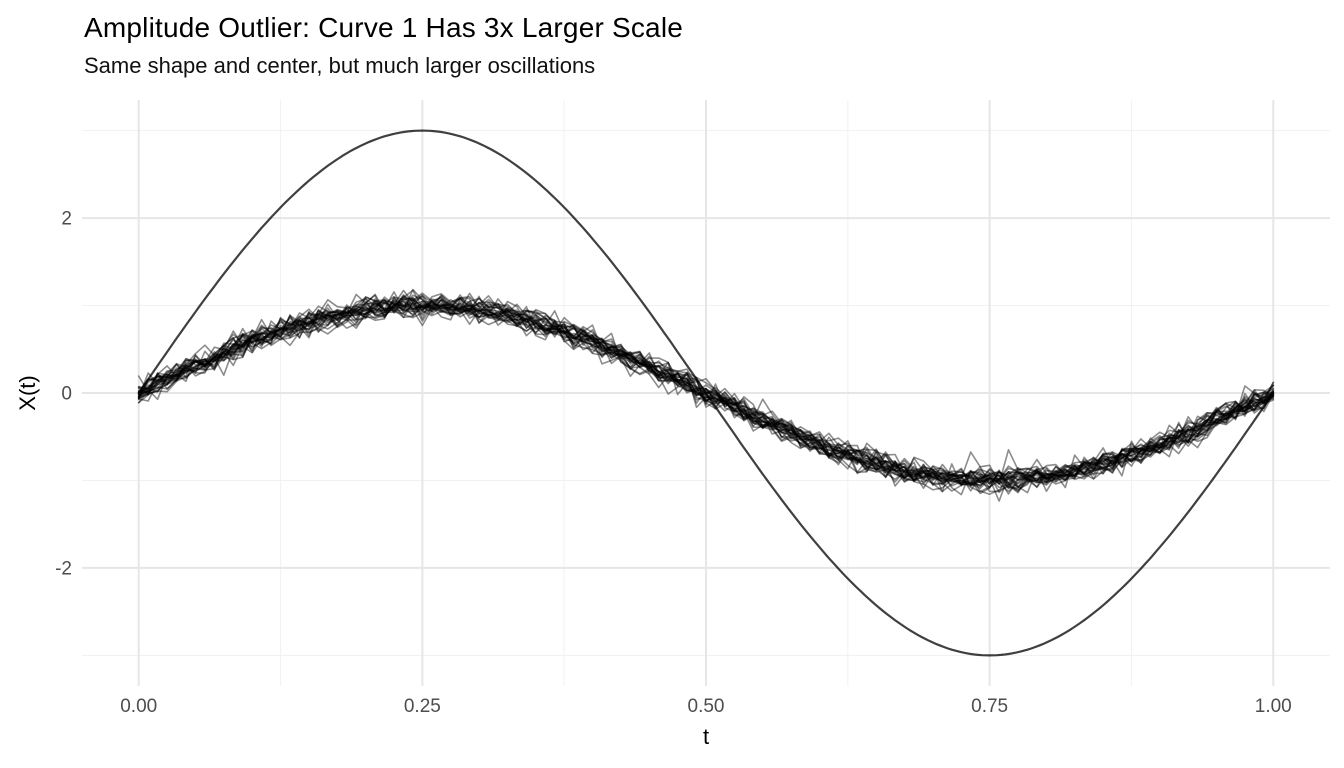 Image resolution: width=1344 pixels, height=768 pixels. What do you see at coordinates (706, 706) in the screenshot?
I see `x-tick-label: 0.50` at bounding box center [706, 706].